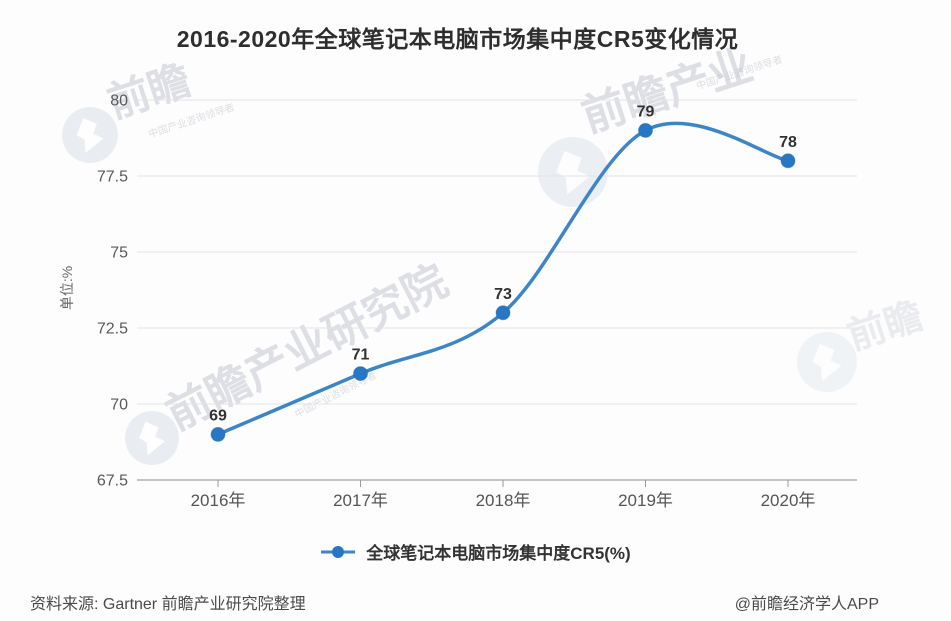 The width and height of the screenshot is (951, 621). What do you see at coordinates (112, 177) in the screenshot?
I see `y-tick-label: 77.5` at bounding box center [112, 177].